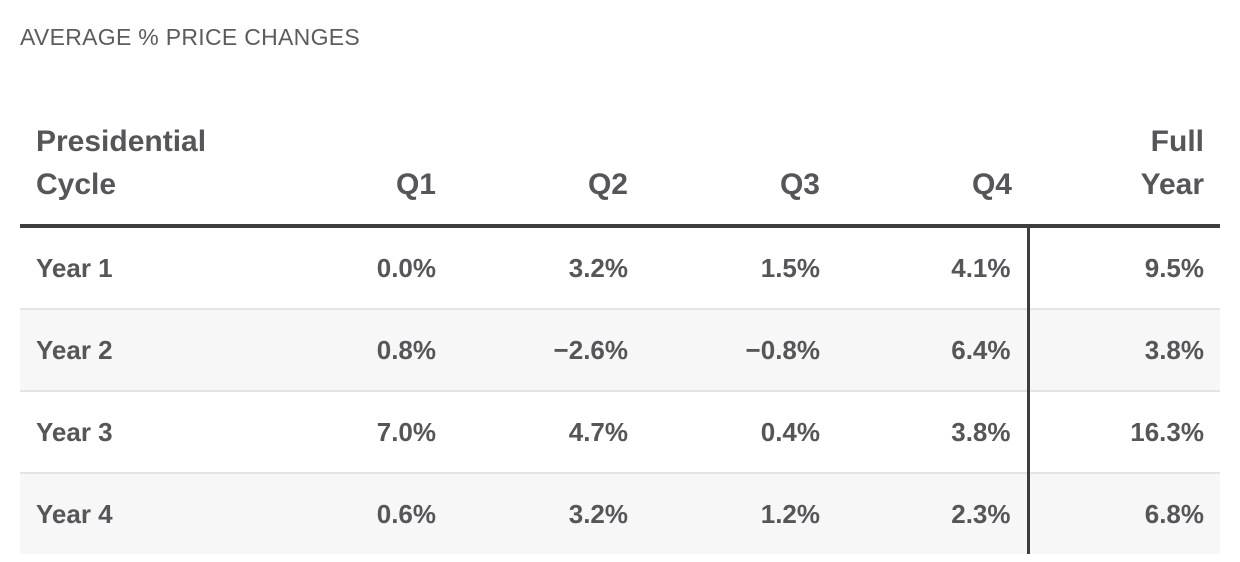  Describe the element at coordinates (190, 37) in the screenshot. I see `table-caption: AVERAGE % PRICE CHANGES` at that location.